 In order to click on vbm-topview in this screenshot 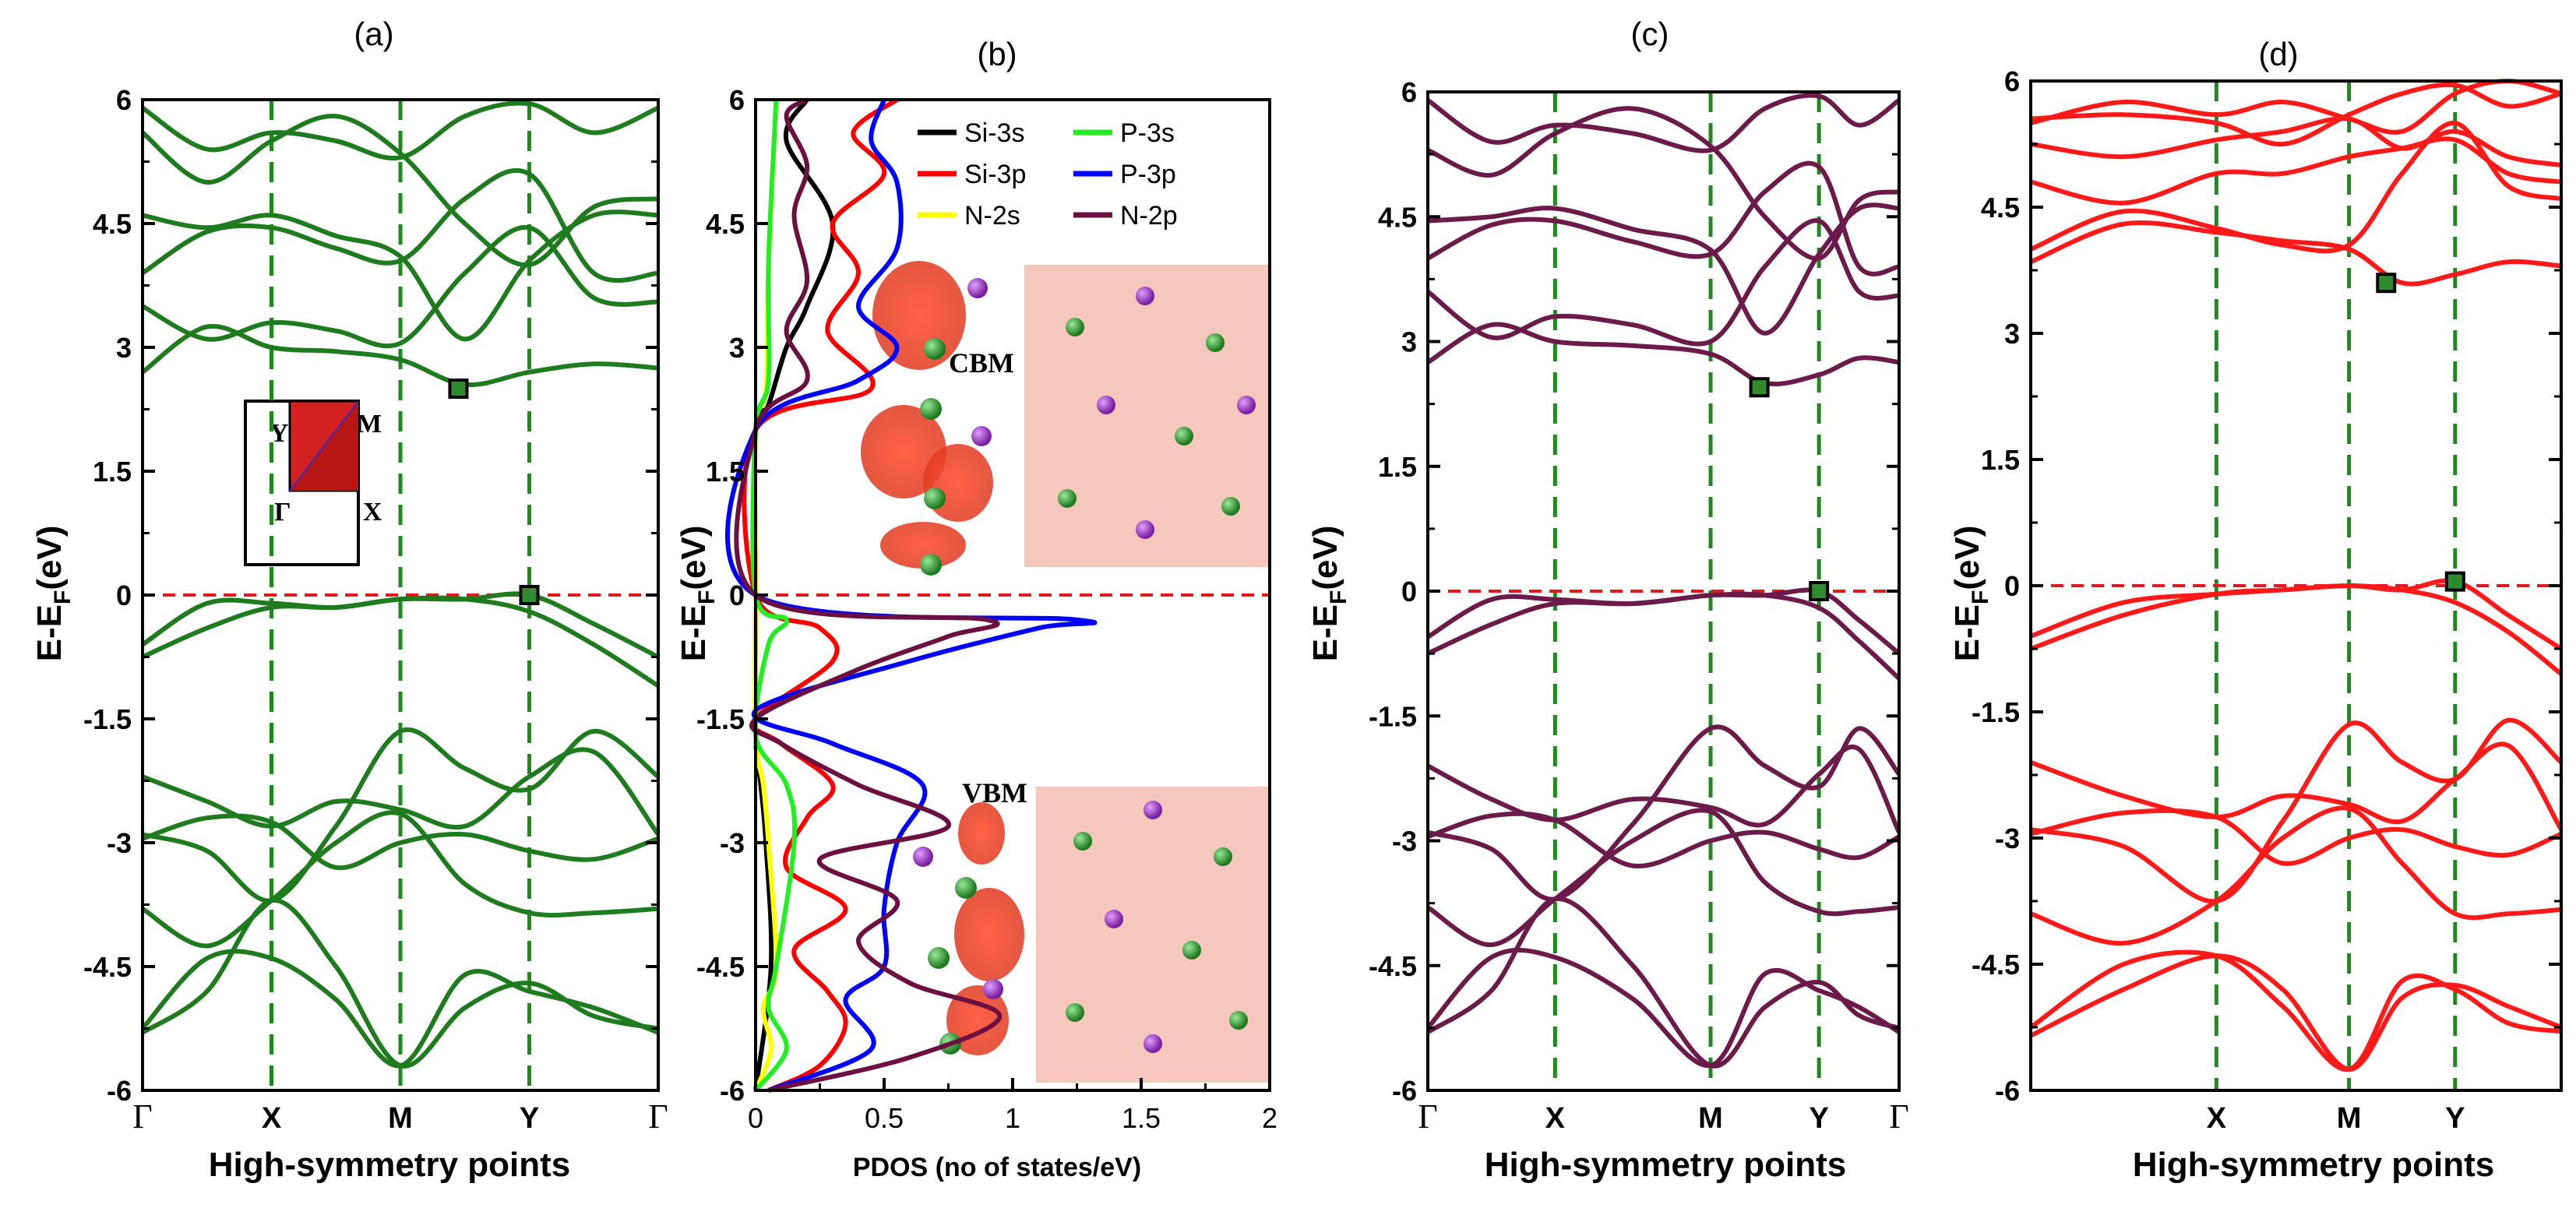, I will do `click(1153, 935)`.